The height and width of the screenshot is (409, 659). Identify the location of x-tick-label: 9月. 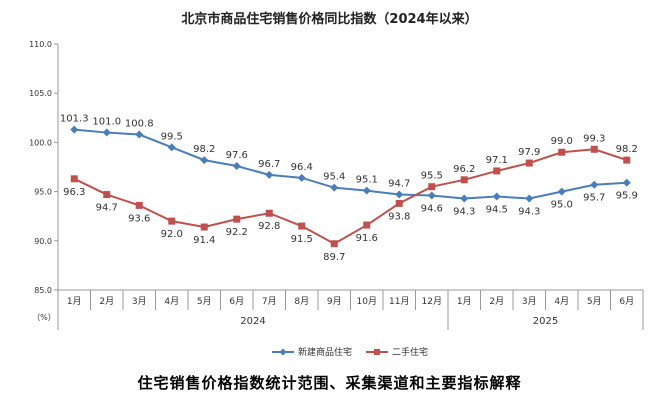
(334, 301).